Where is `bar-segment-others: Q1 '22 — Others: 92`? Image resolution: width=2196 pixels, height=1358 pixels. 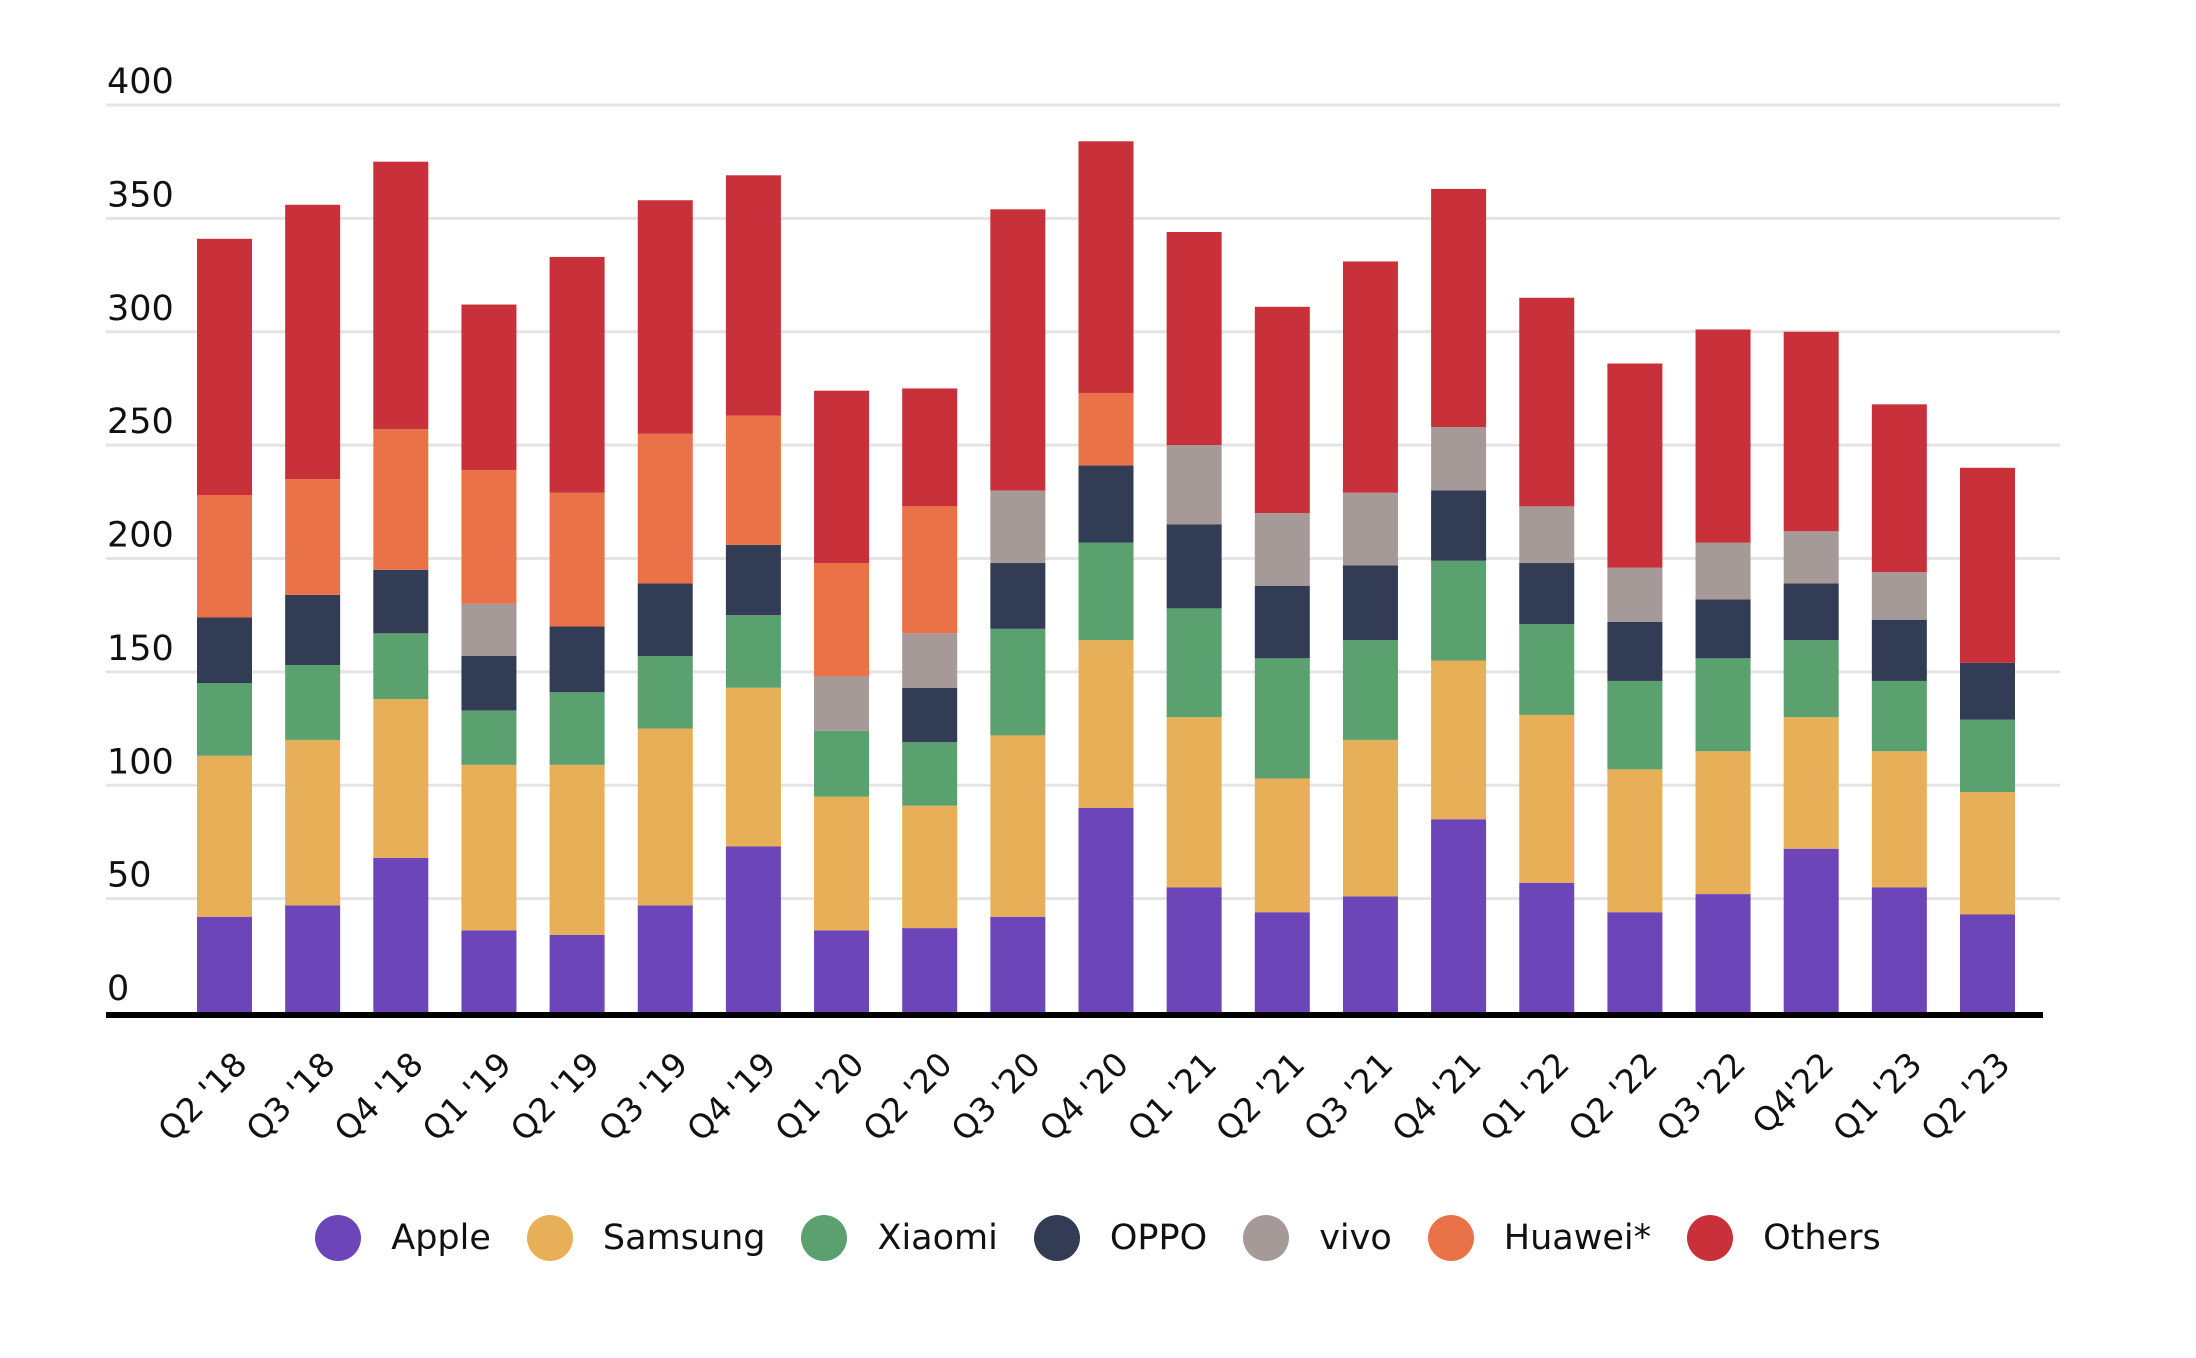
bar-segment-others: Q1 '22 — Others: 92 is located at coordinates (1547, 402).